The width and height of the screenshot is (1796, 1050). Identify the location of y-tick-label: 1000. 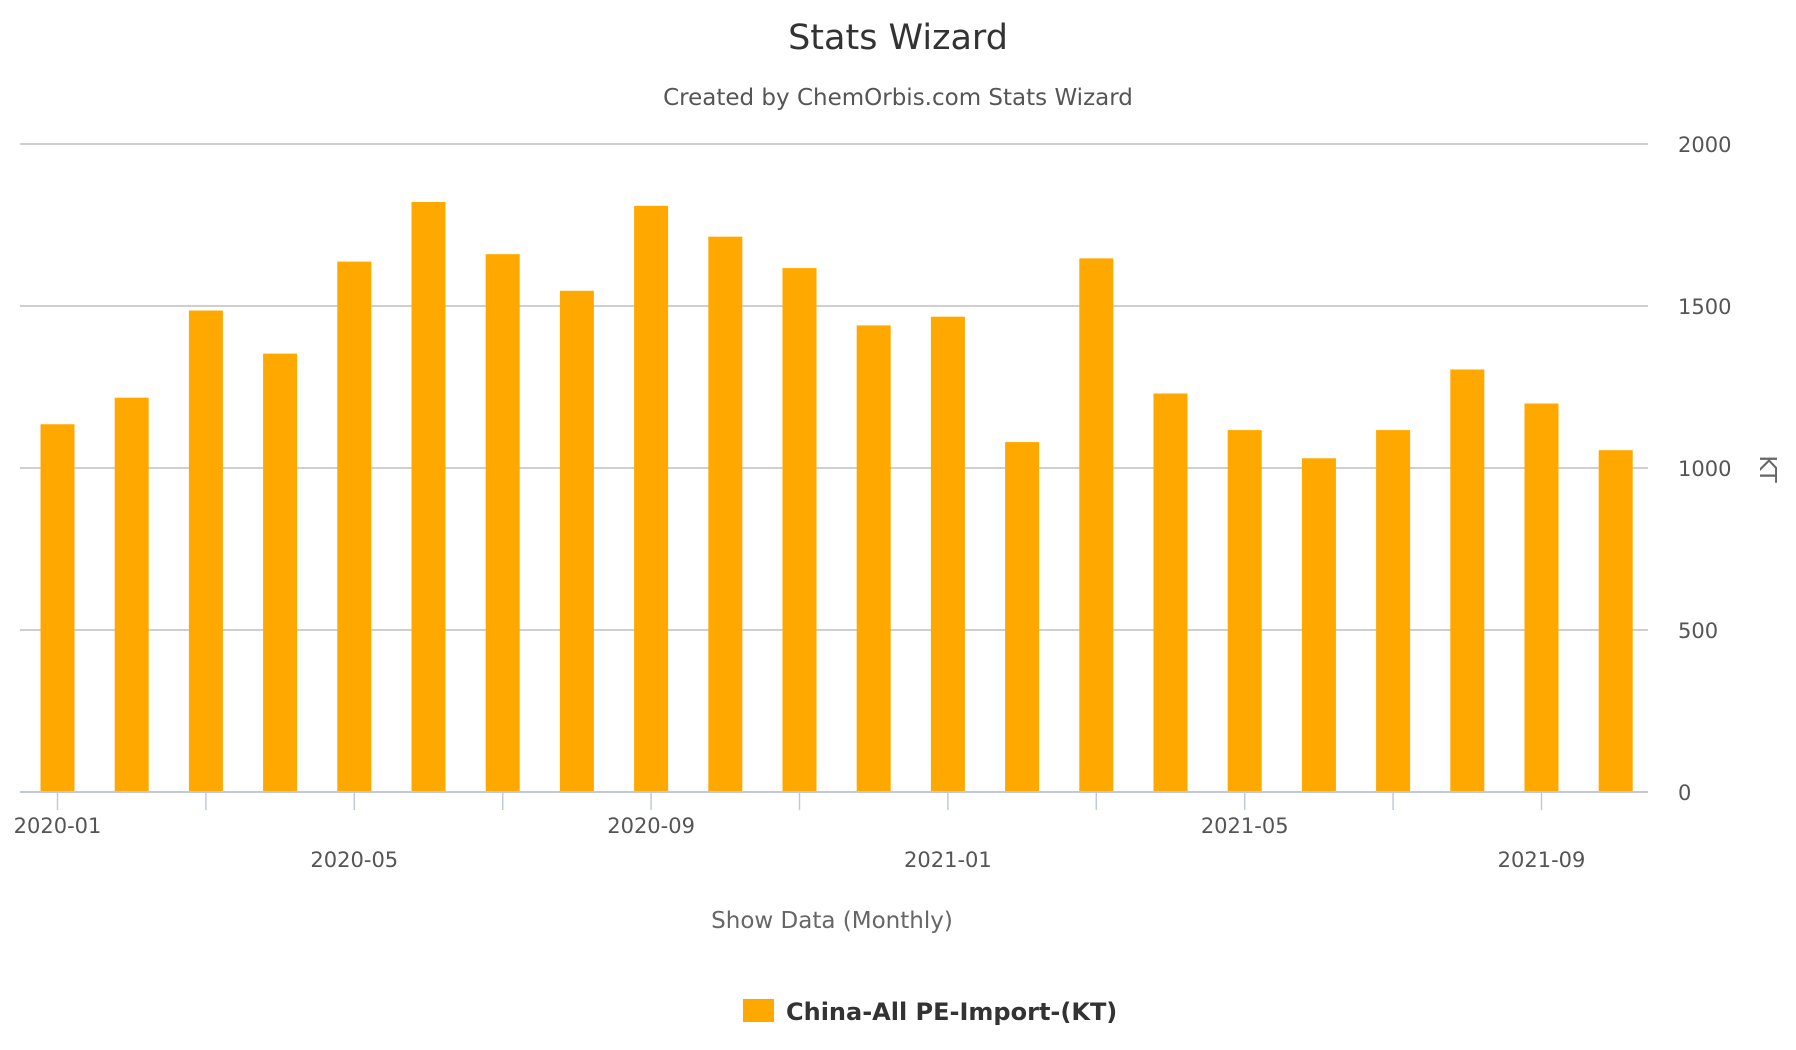
(1704, 469).